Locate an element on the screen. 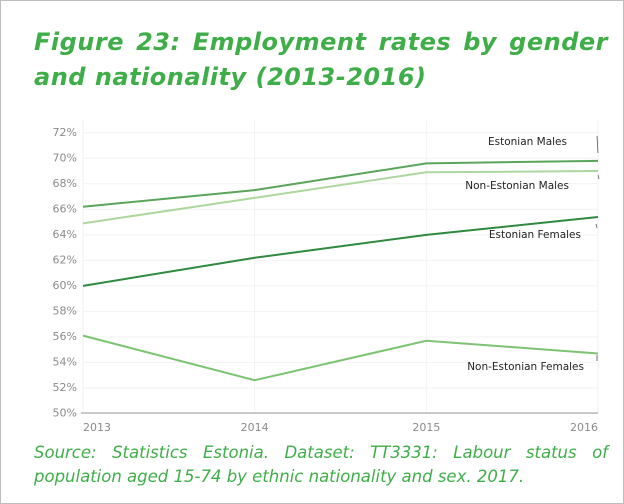 This screenshot has height=504, width=624. series-label: Non-Estonian Females is located at coordinates (525, 367).